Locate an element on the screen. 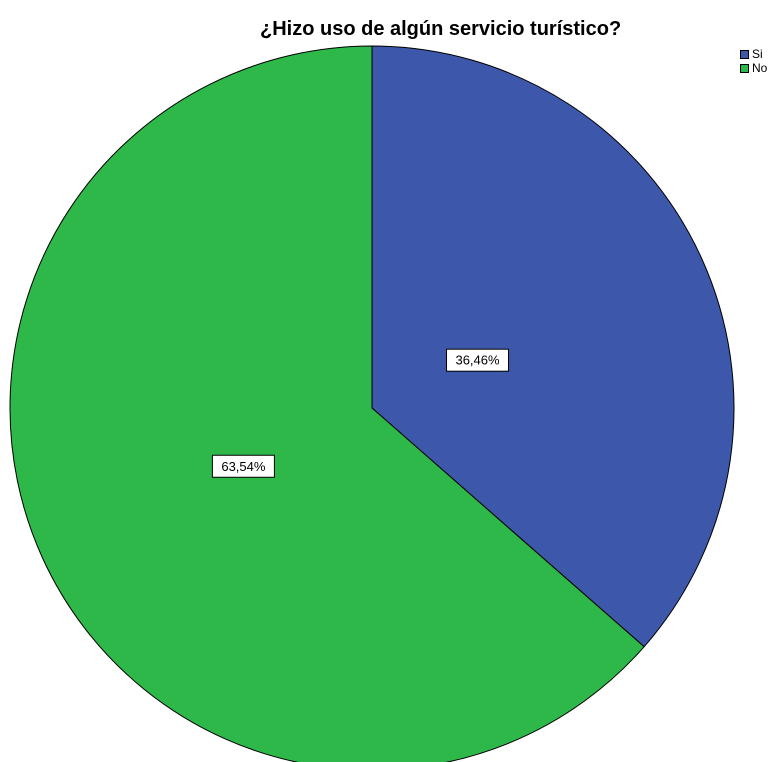 The height and width of the screenshot is (762, 779). data-label-no: 63,54% is located at coordinates (243, 466).